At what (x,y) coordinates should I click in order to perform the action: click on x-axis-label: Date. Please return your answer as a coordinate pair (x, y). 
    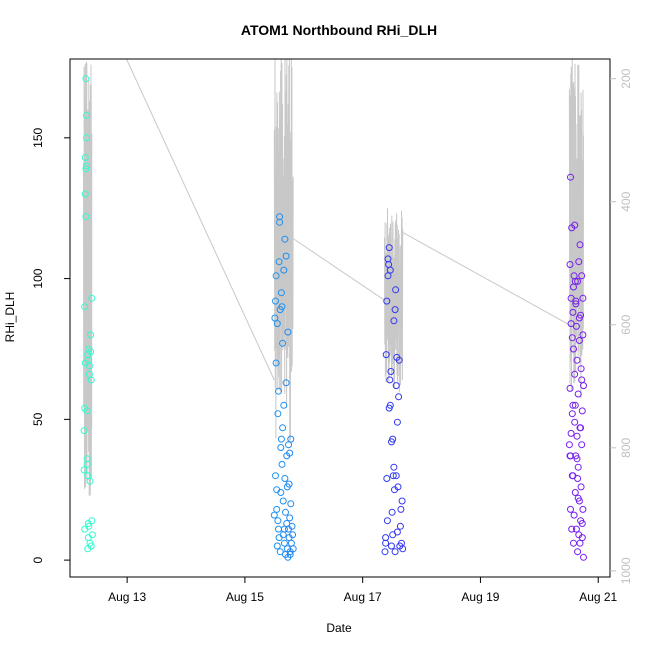
    Looking at the image, I should click on (339, 628).